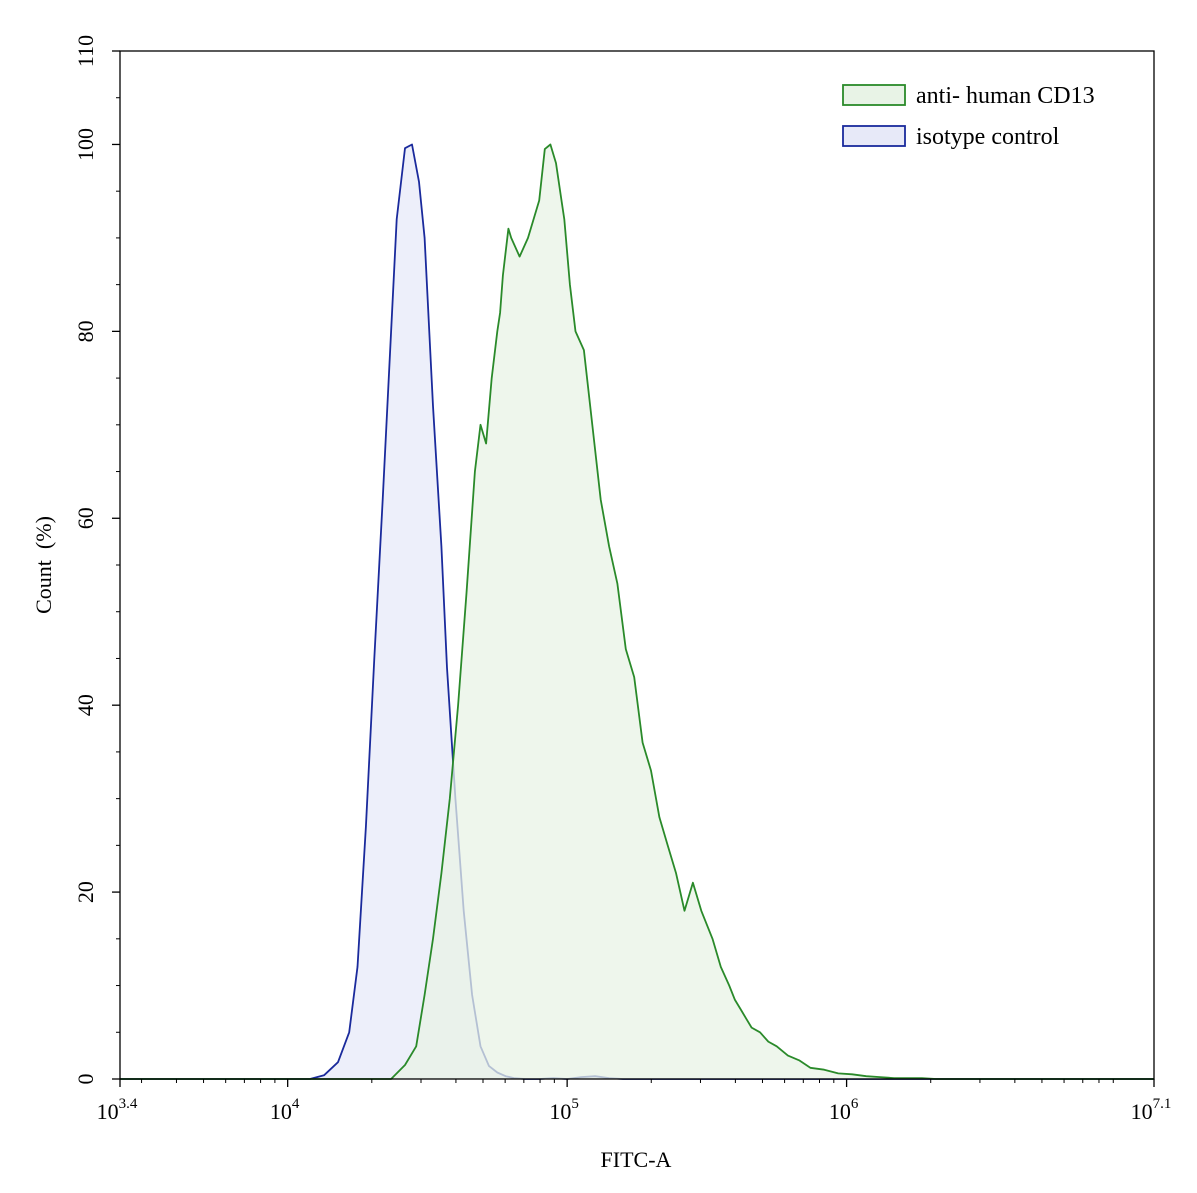 The height and width of the screenshot is (1193, 1197). I want to click on x-tick-label-1: 10⁴, so click(285, 1110).